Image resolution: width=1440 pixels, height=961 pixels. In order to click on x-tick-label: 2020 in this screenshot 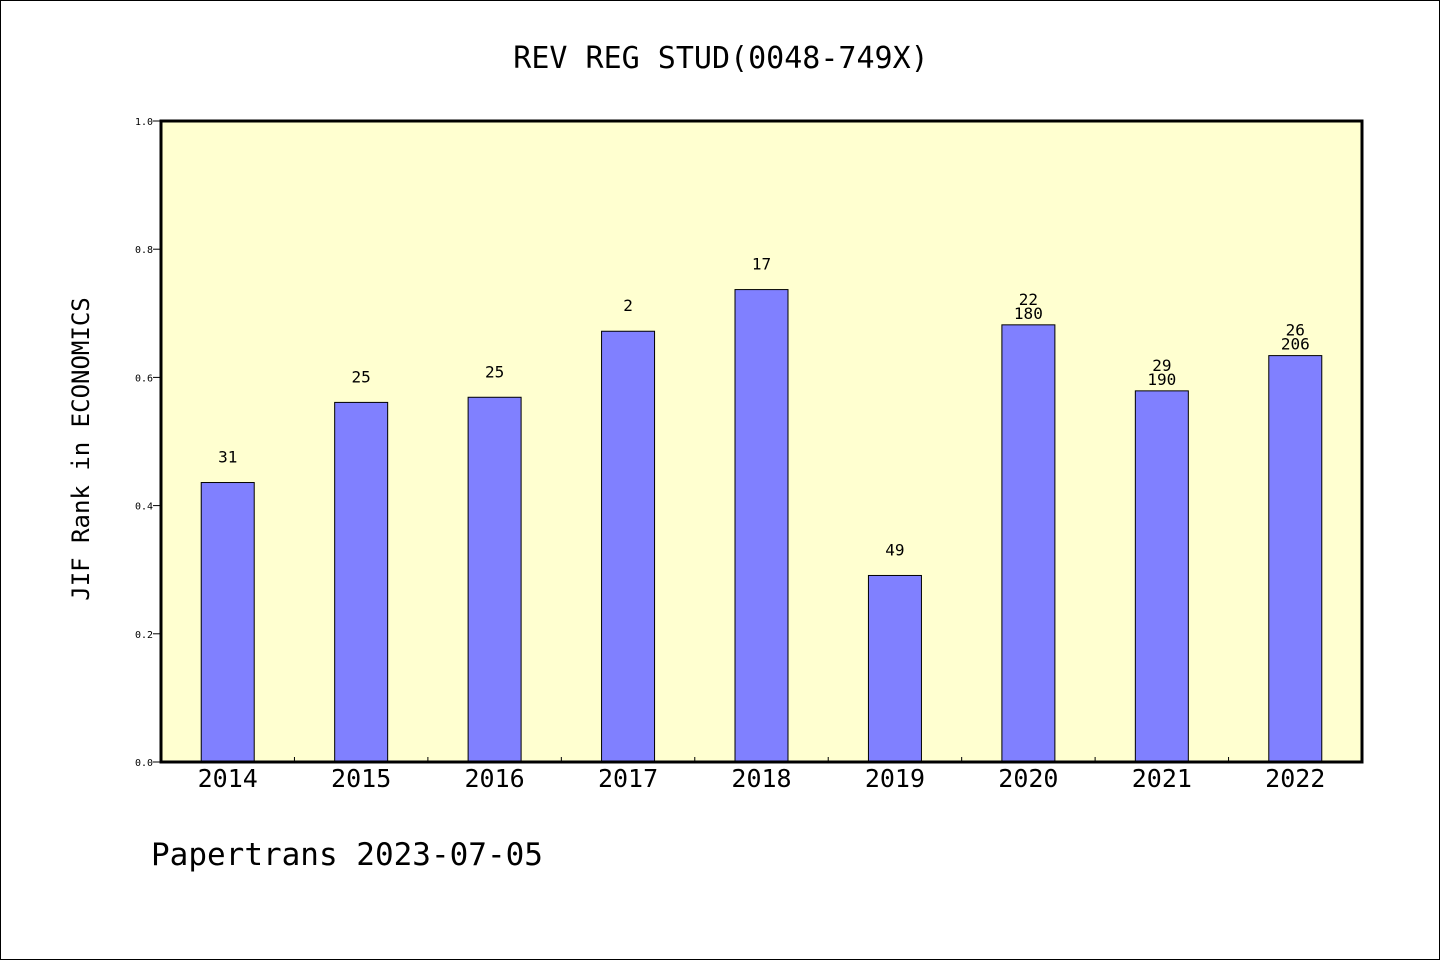, I will do `click(1028, 778)`.